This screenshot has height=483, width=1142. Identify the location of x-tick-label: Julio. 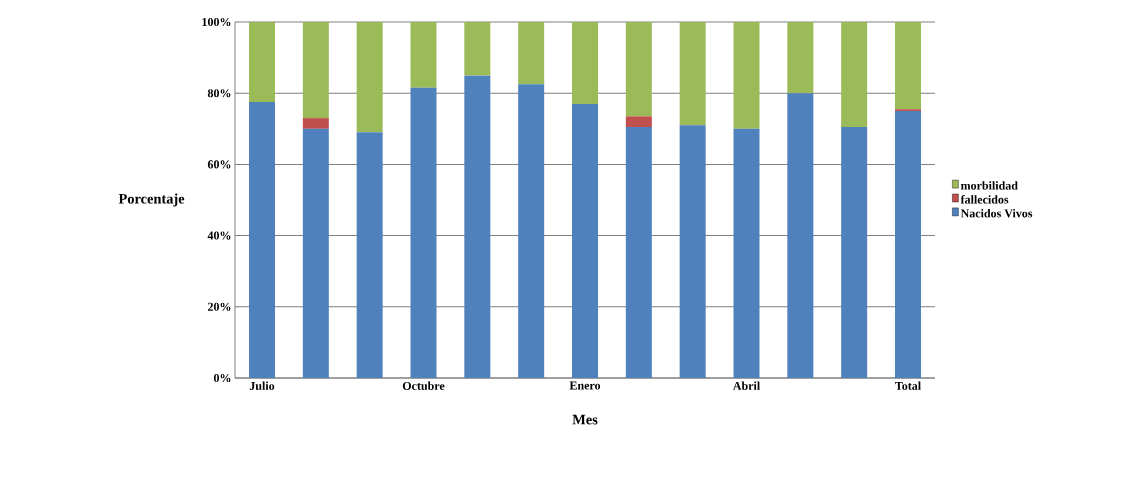
(262, 385).